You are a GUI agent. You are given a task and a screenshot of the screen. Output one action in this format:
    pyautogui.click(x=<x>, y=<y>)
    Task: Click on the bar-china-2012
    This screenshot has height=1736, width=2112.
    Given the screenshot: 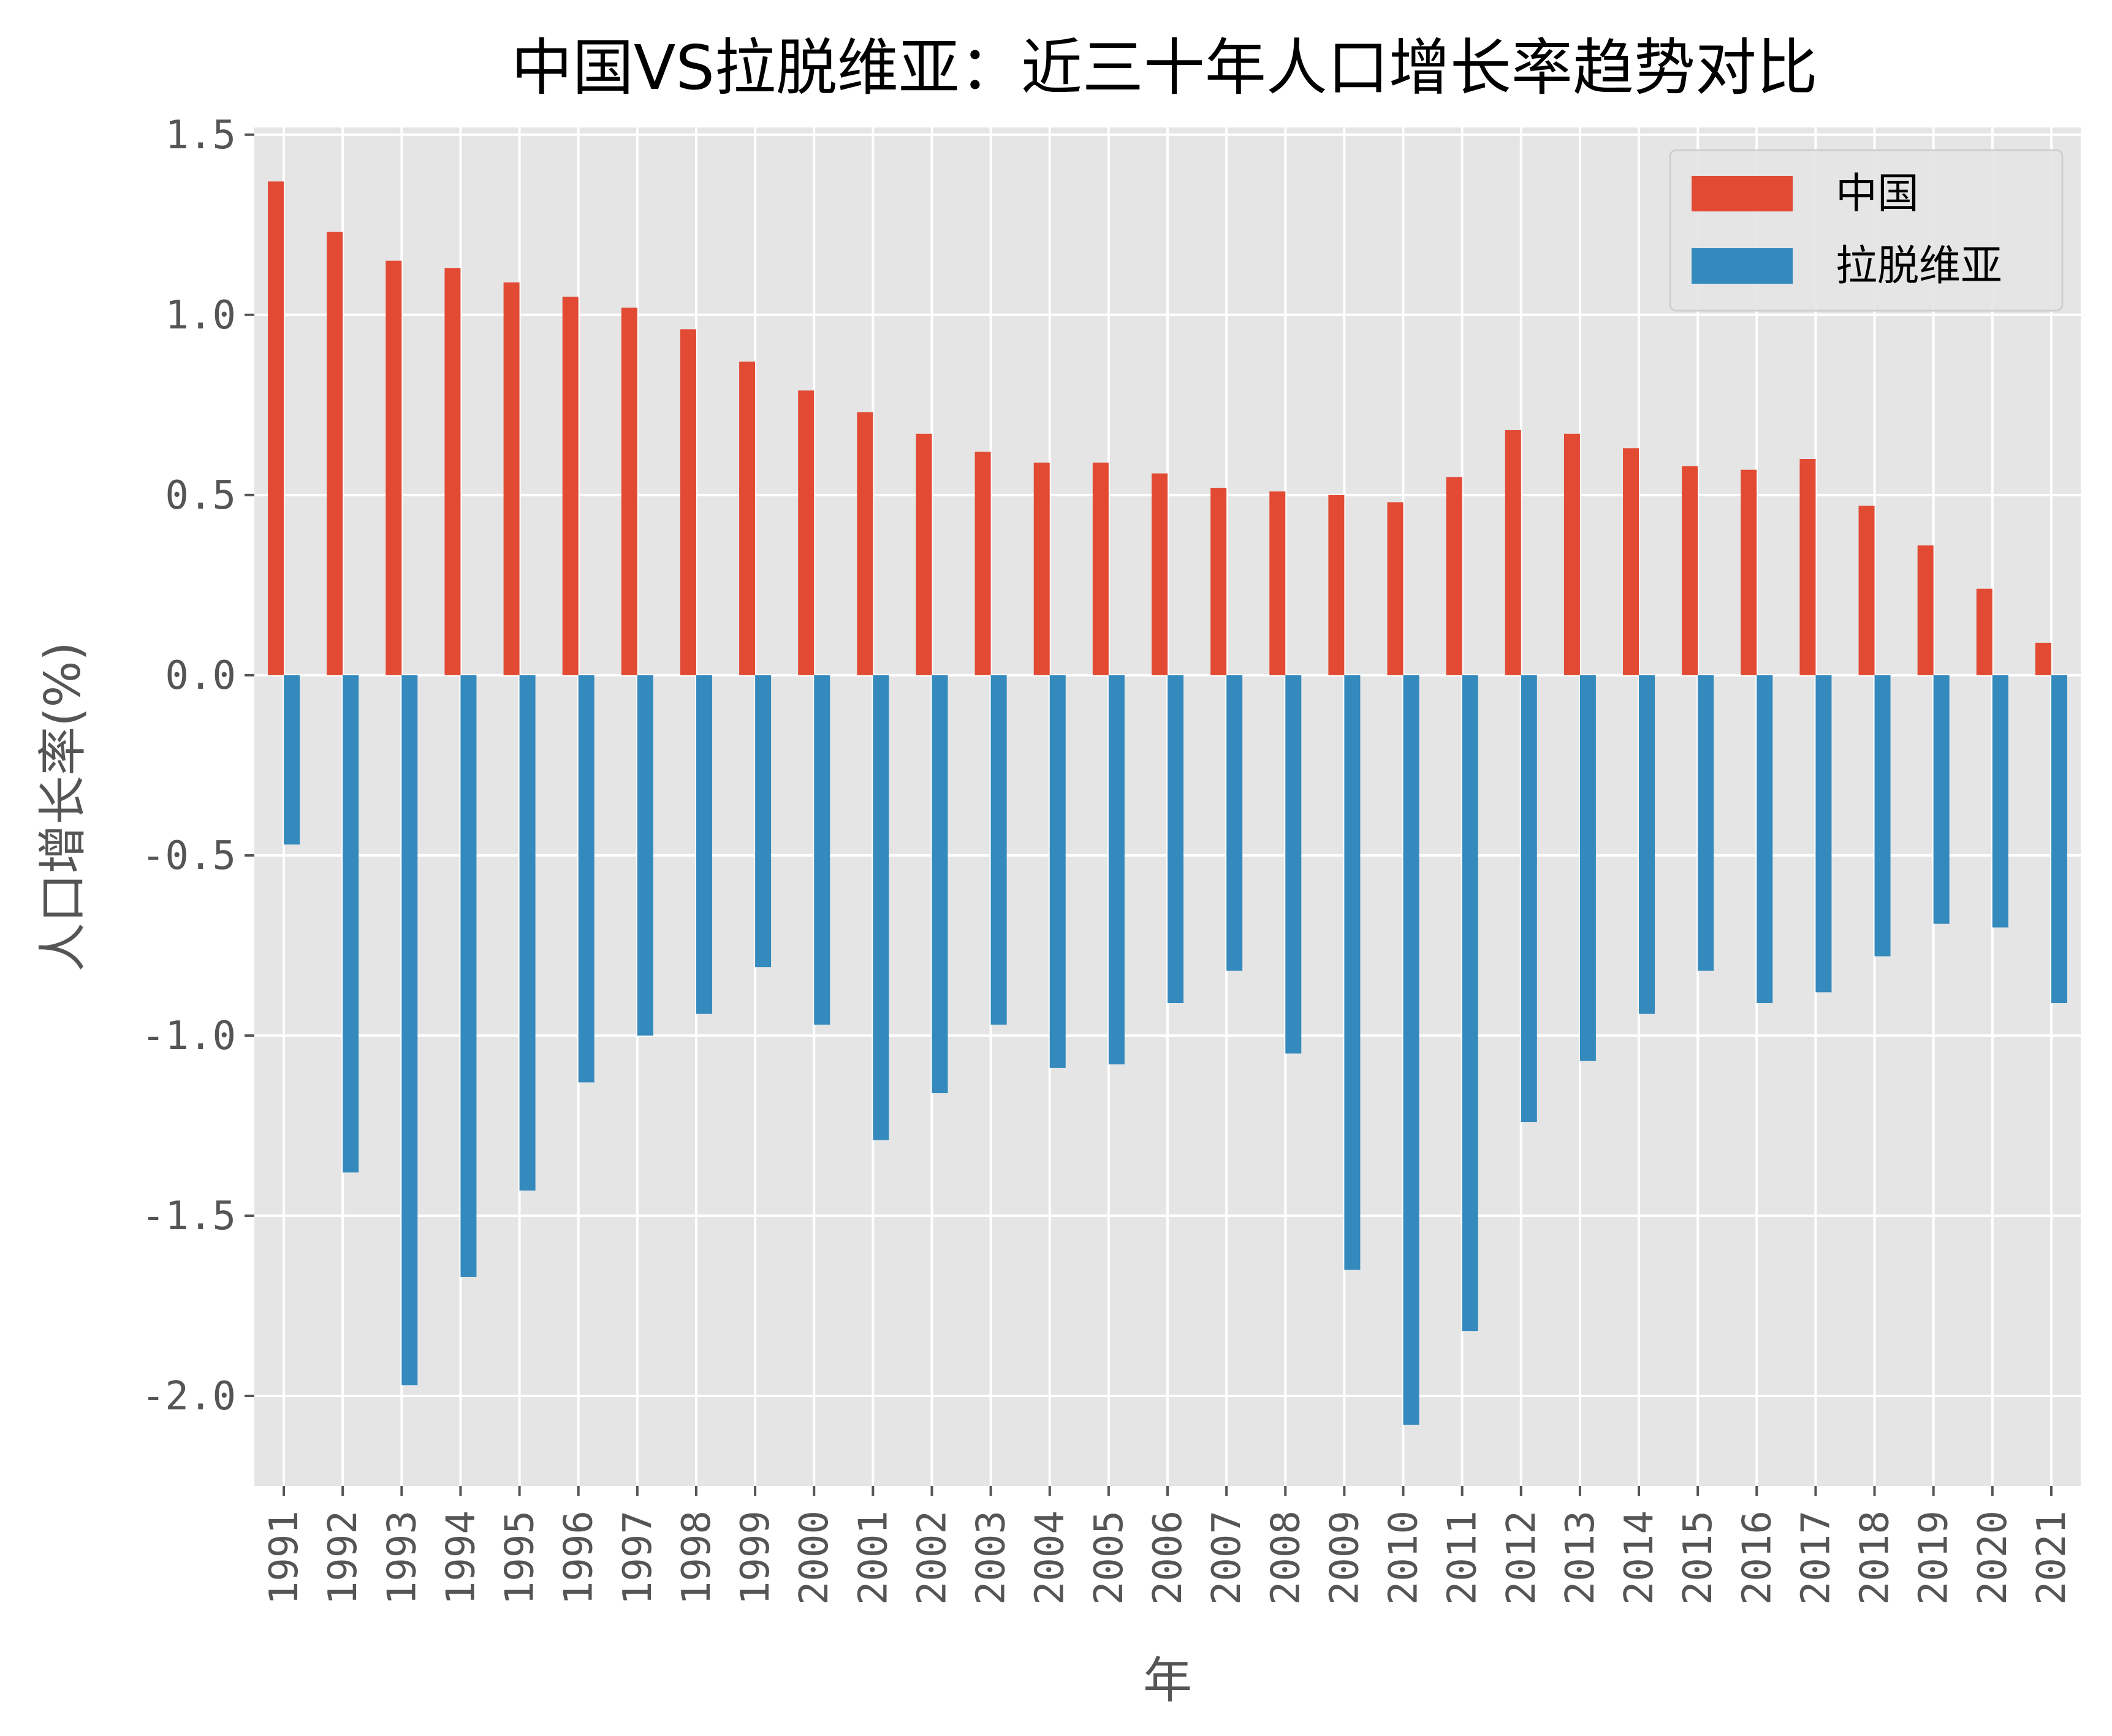 What is the action you would take?
    pyautogui.click(x=1513, y=552)
    